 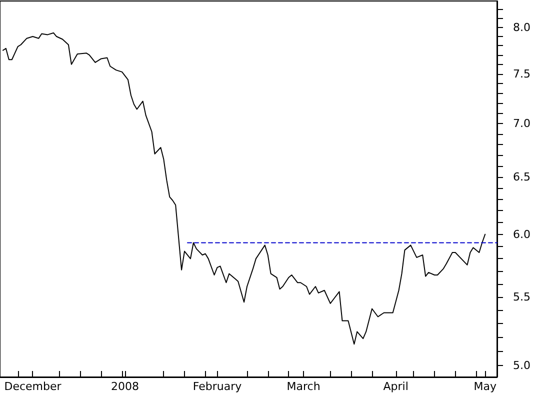 What do you see at coordinates (521, 234) in the screenshot?
I see `y-tick-label: 6.0` at bounding box center [521, 234].